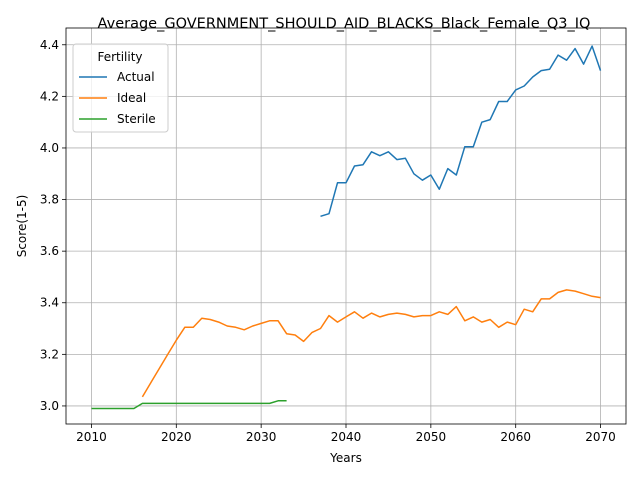  What do you see at coordinates (49, 45) in the screenshot?
I see `y-tick-label: 4.4` at bounding box center [49, 45].